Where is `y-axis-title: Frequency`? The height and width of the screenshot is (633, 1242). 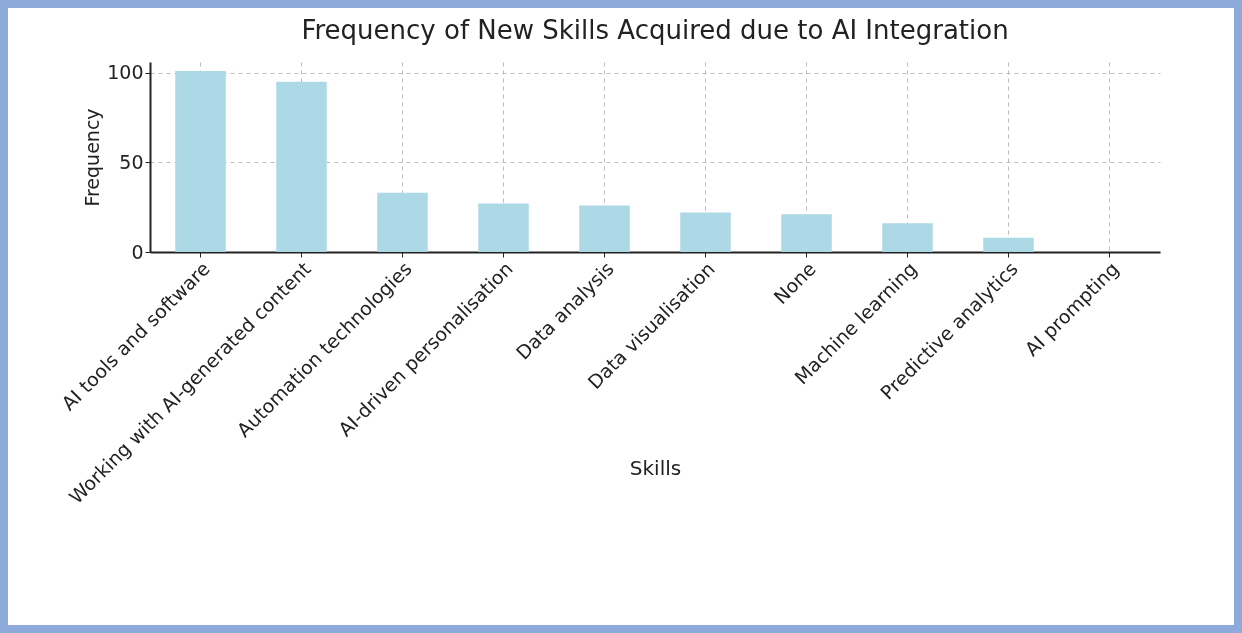
y-axis-title: Frequency is located at coordinates (92, 157).